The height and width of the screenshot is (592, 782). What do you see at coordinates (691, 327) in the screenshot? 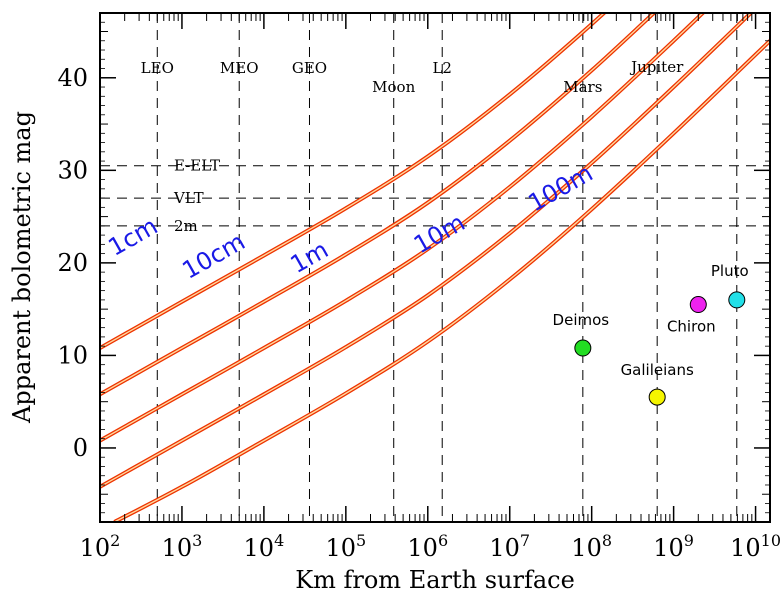
I see `point-label-chiron: Chiron` at bounding box center [691, 327].